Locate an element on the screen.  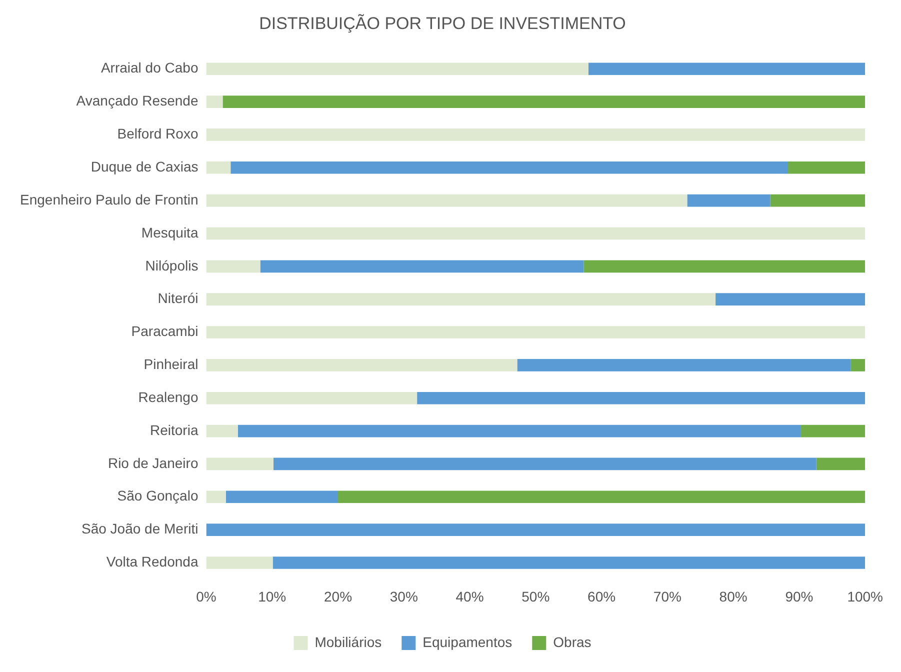
x-tick-label: 90% is located at coordinates (799, 596).